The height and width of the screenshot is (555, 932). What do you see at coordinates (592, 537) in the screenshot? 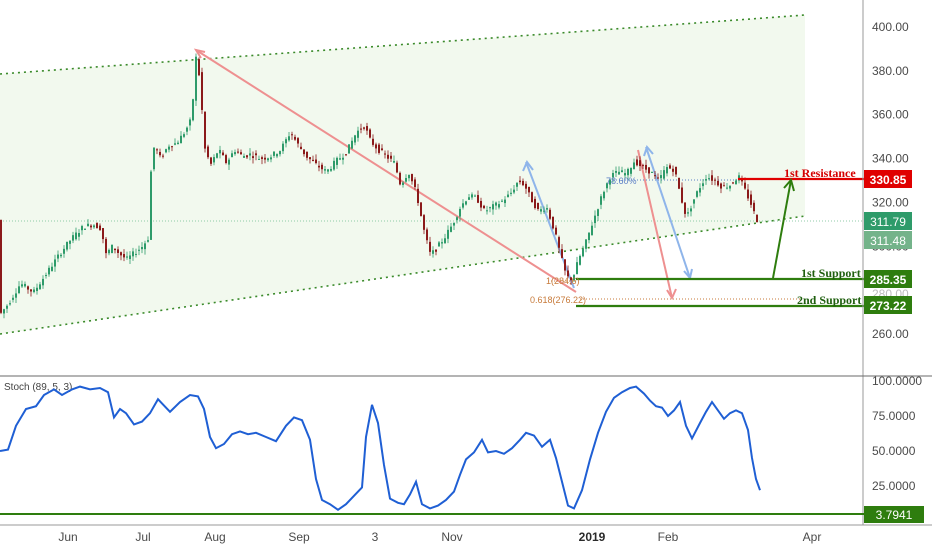
I see `time-tick-label: 2019` at bounding box center [592, 537].